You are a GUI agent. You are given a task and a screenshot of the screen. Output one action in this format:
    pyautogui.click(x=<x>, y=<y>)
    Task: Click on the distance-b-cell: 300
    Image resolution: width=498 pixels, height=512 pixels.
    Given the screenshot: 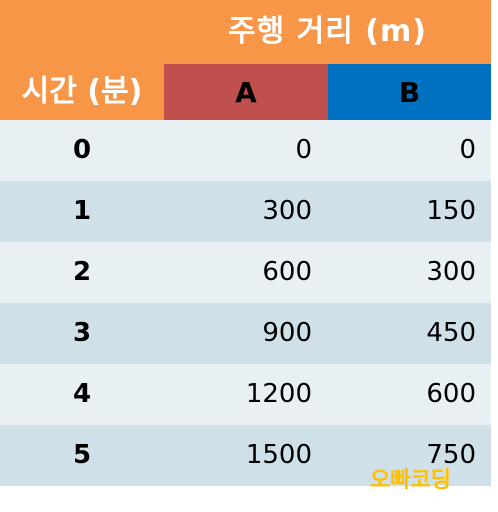 What is the action you would take?
    pyautogui.click(x=451, y=272)
    